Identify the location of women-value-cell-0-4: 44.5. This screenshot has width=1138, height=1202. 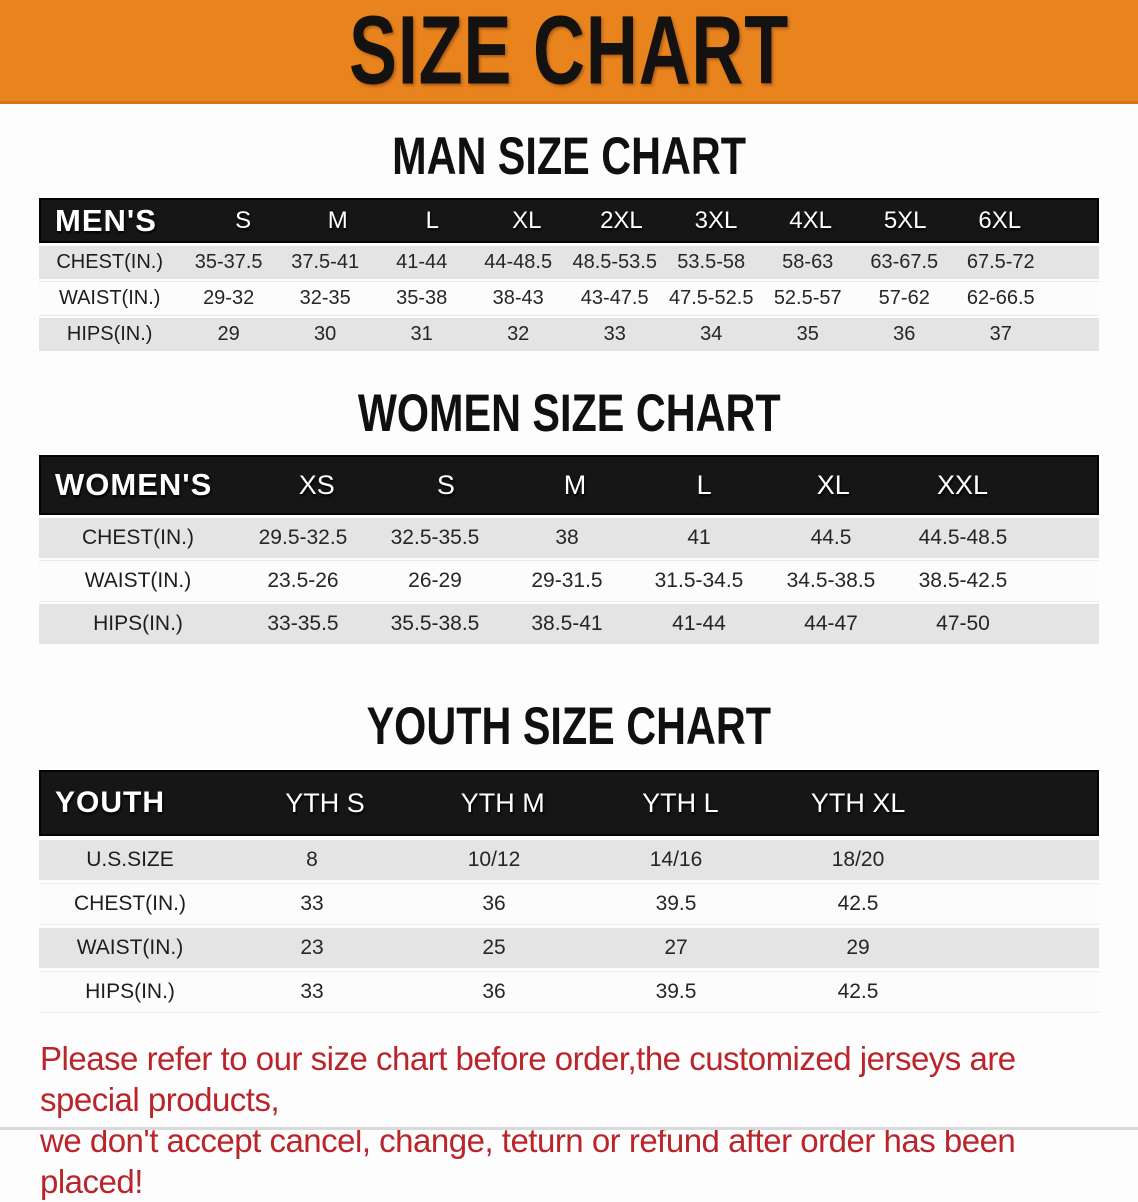
(831, 537).